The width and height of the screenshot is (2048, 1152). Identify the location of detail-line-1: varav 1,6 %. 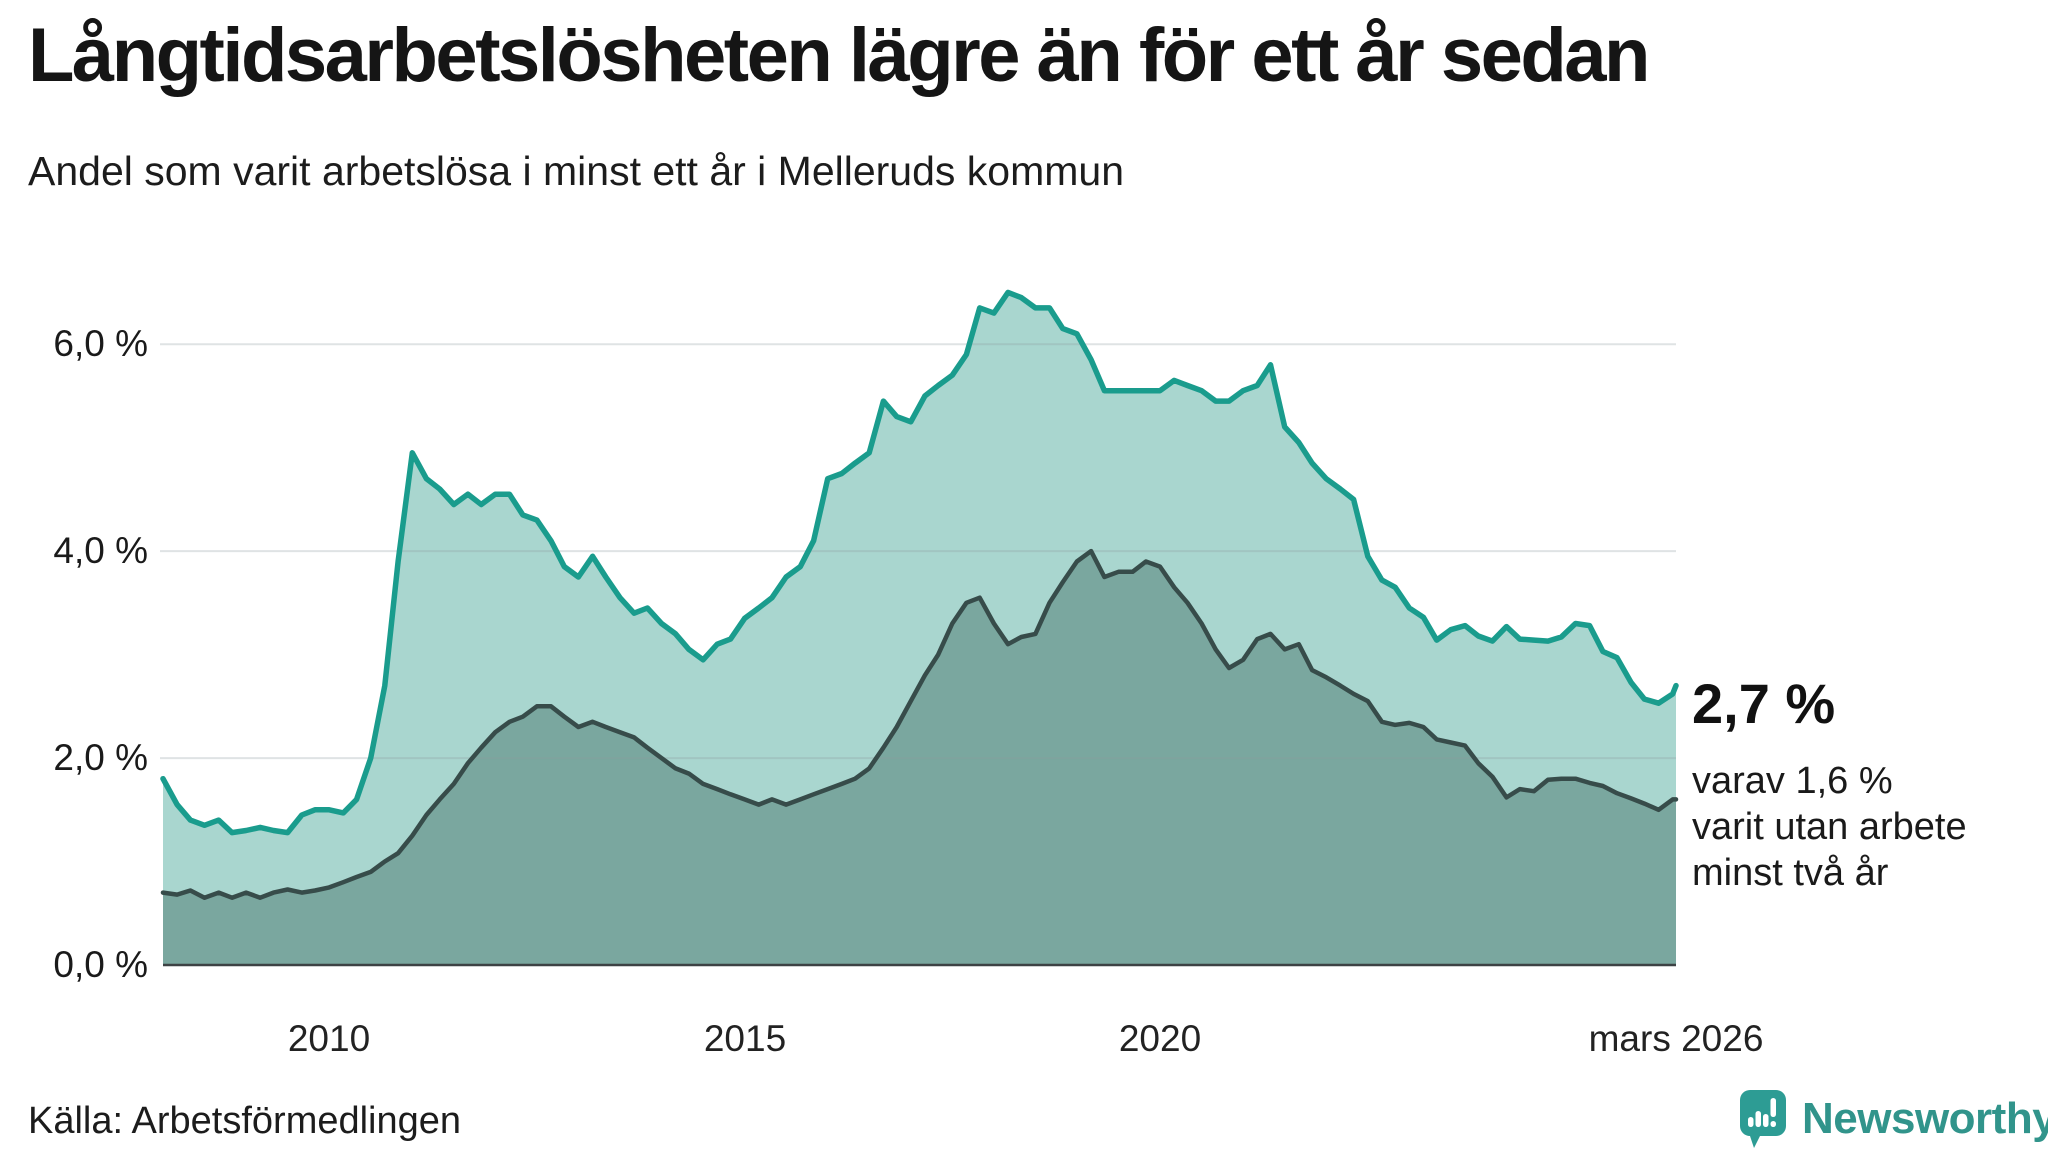
(1792, 781).